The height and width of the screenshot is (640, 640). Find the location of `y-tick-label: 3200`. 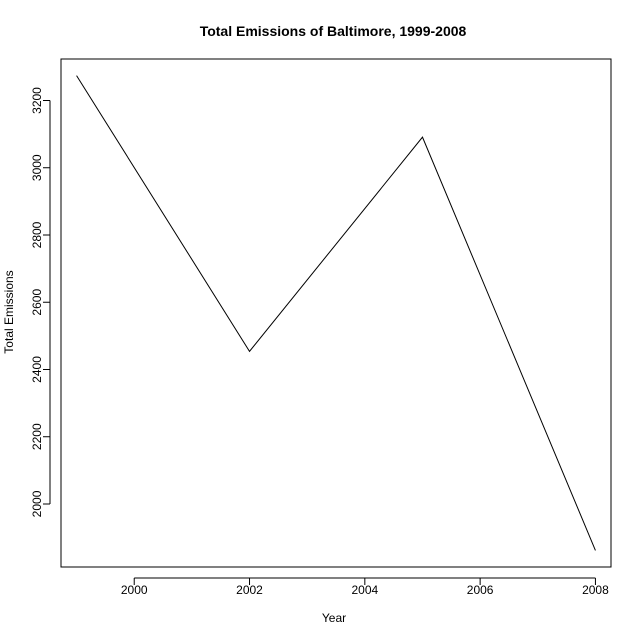

y-tick-label: 3200 is located at coordinates (37, 100).